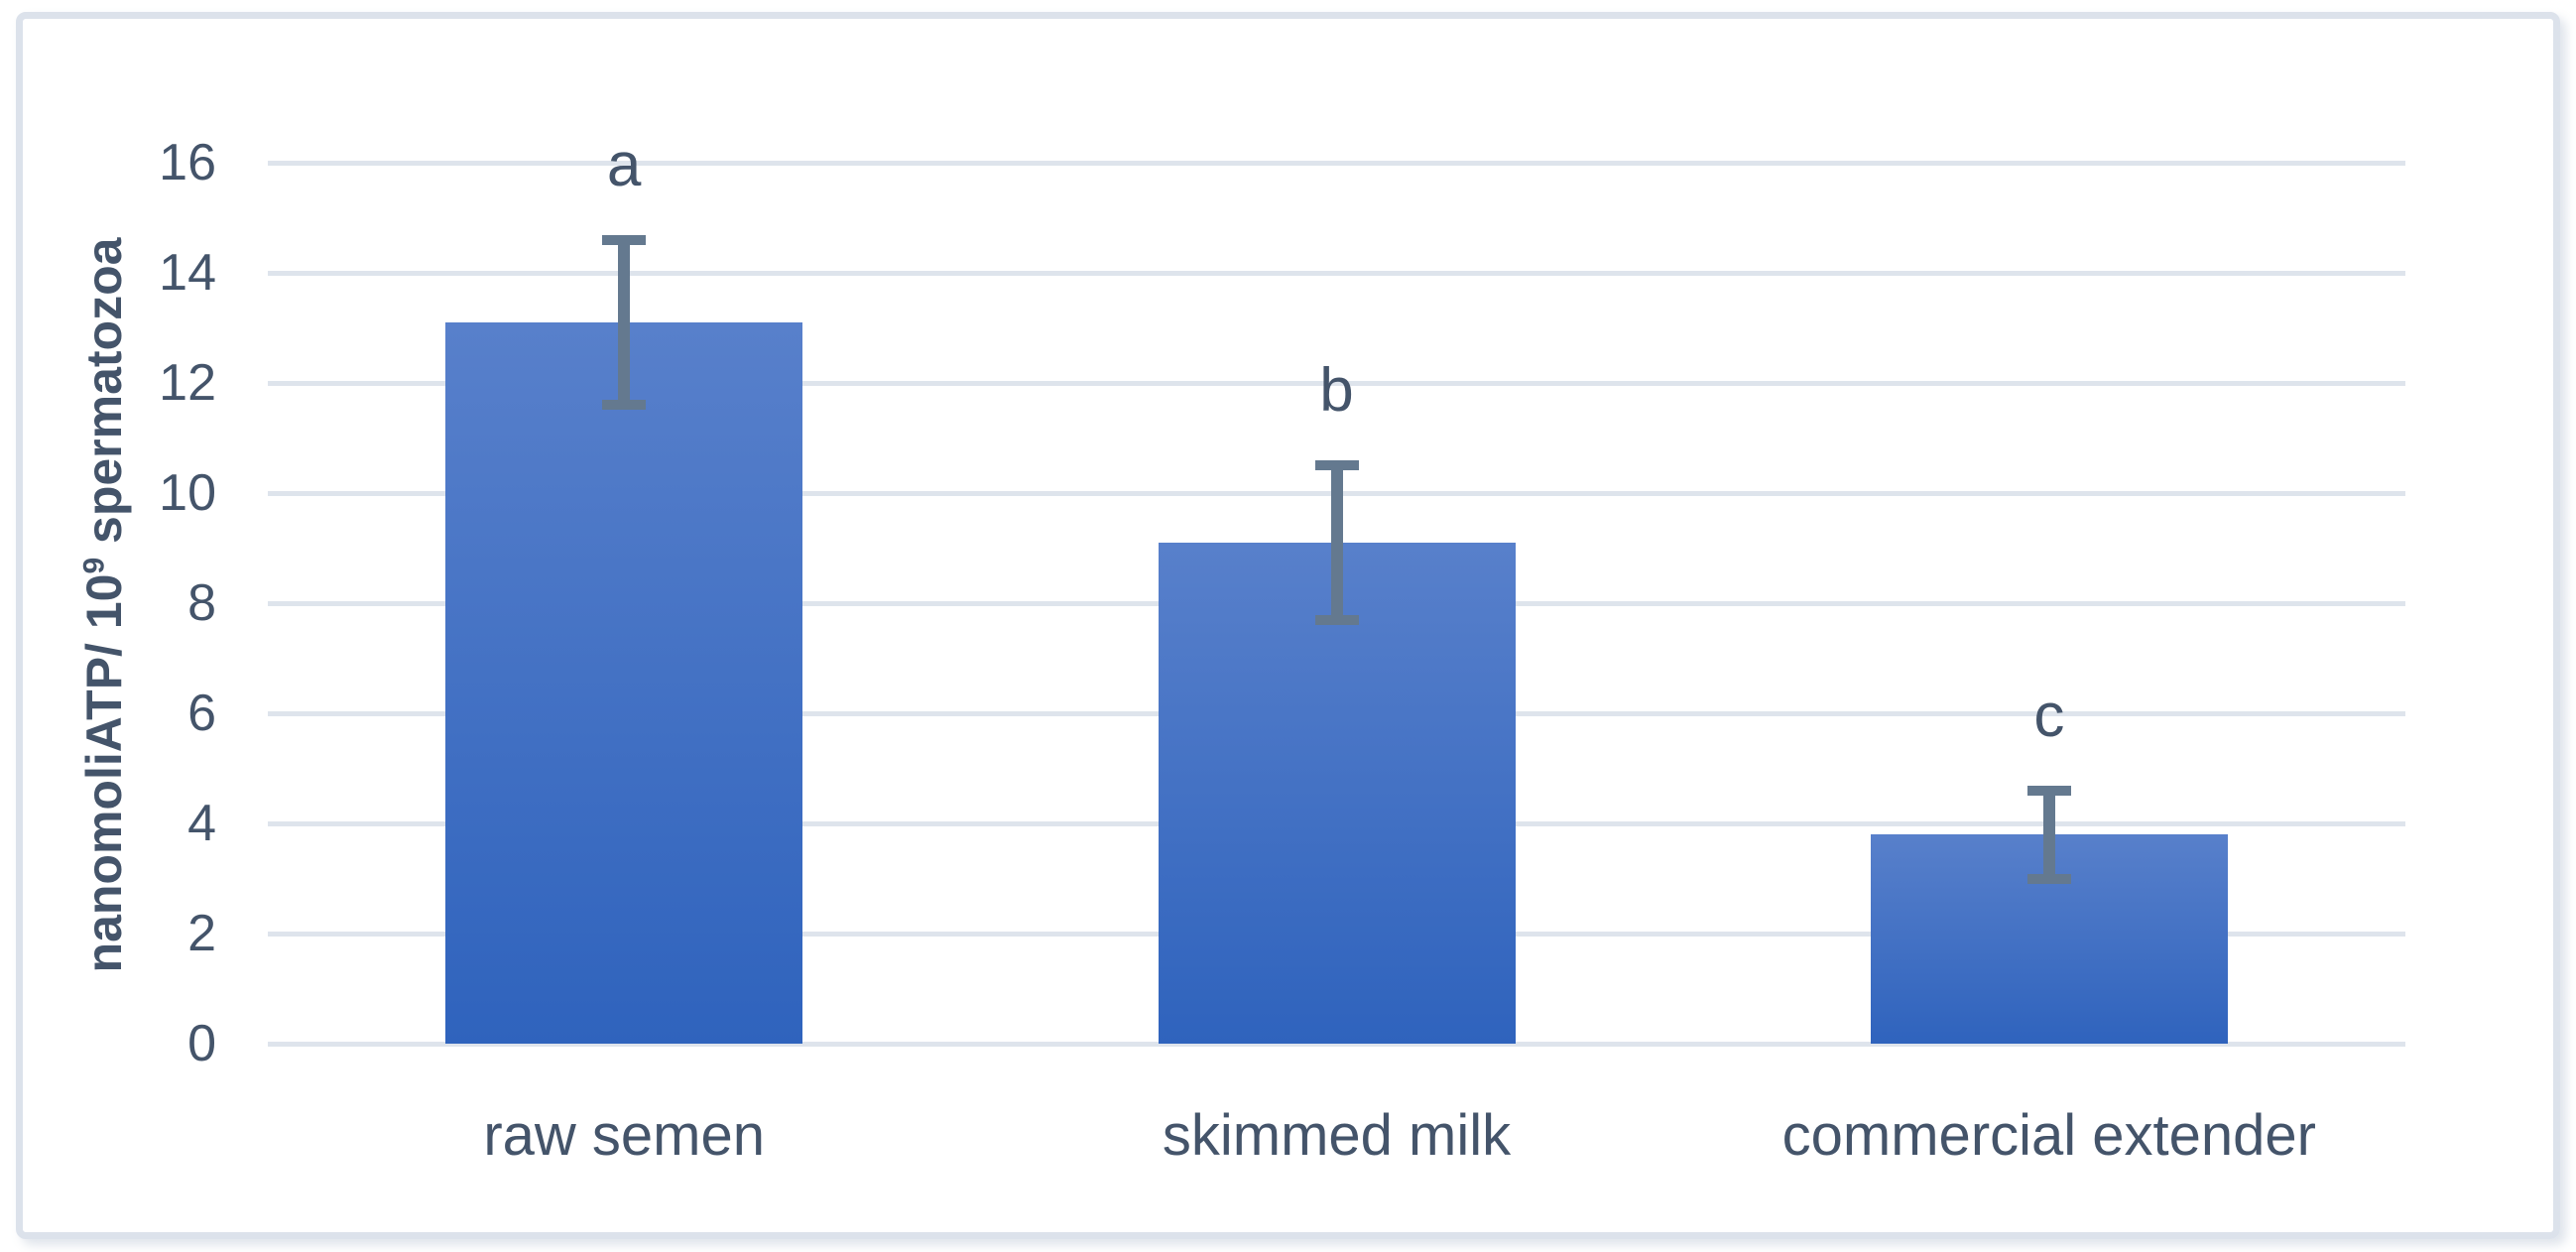 The width and height of the screenshot is (2576, 1252). What do you see at coordinates (187, 273) in the screenshot?
I see `y-tick-label-14: 14` at bounding box center [187, 273].